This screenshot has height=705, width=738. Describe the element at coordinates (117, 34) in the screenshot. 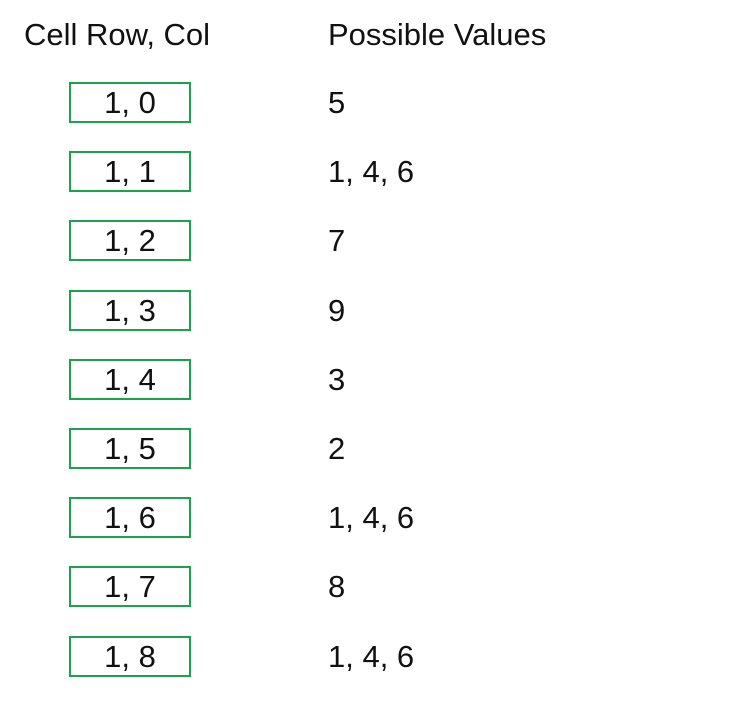

I see `cell-column-header: Cell Row, Col` at that location.